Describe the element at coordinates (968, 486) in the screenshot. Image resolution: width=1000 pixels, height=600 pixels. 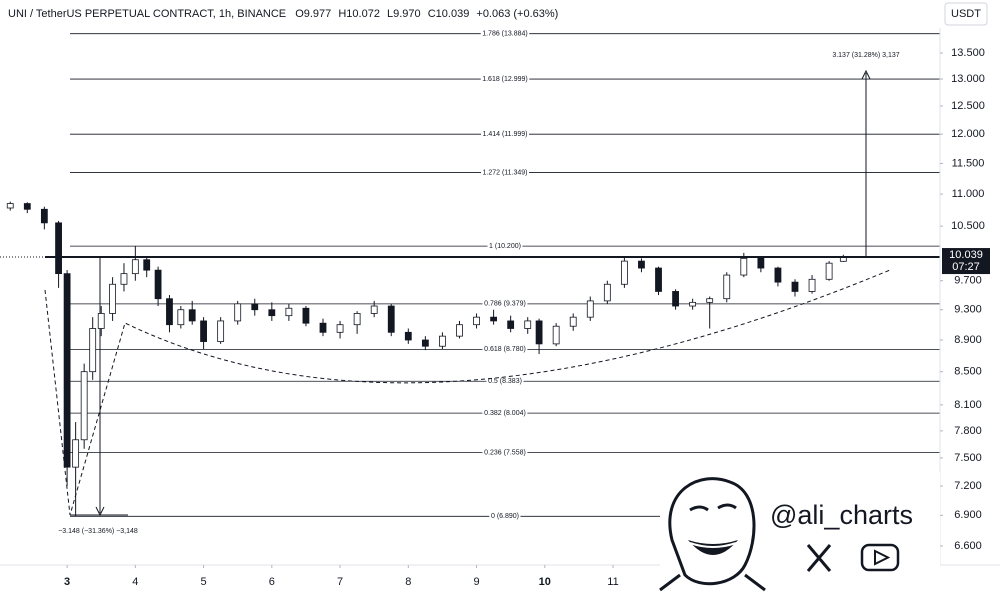
I see `y-tick-label: 7.200` at that location.